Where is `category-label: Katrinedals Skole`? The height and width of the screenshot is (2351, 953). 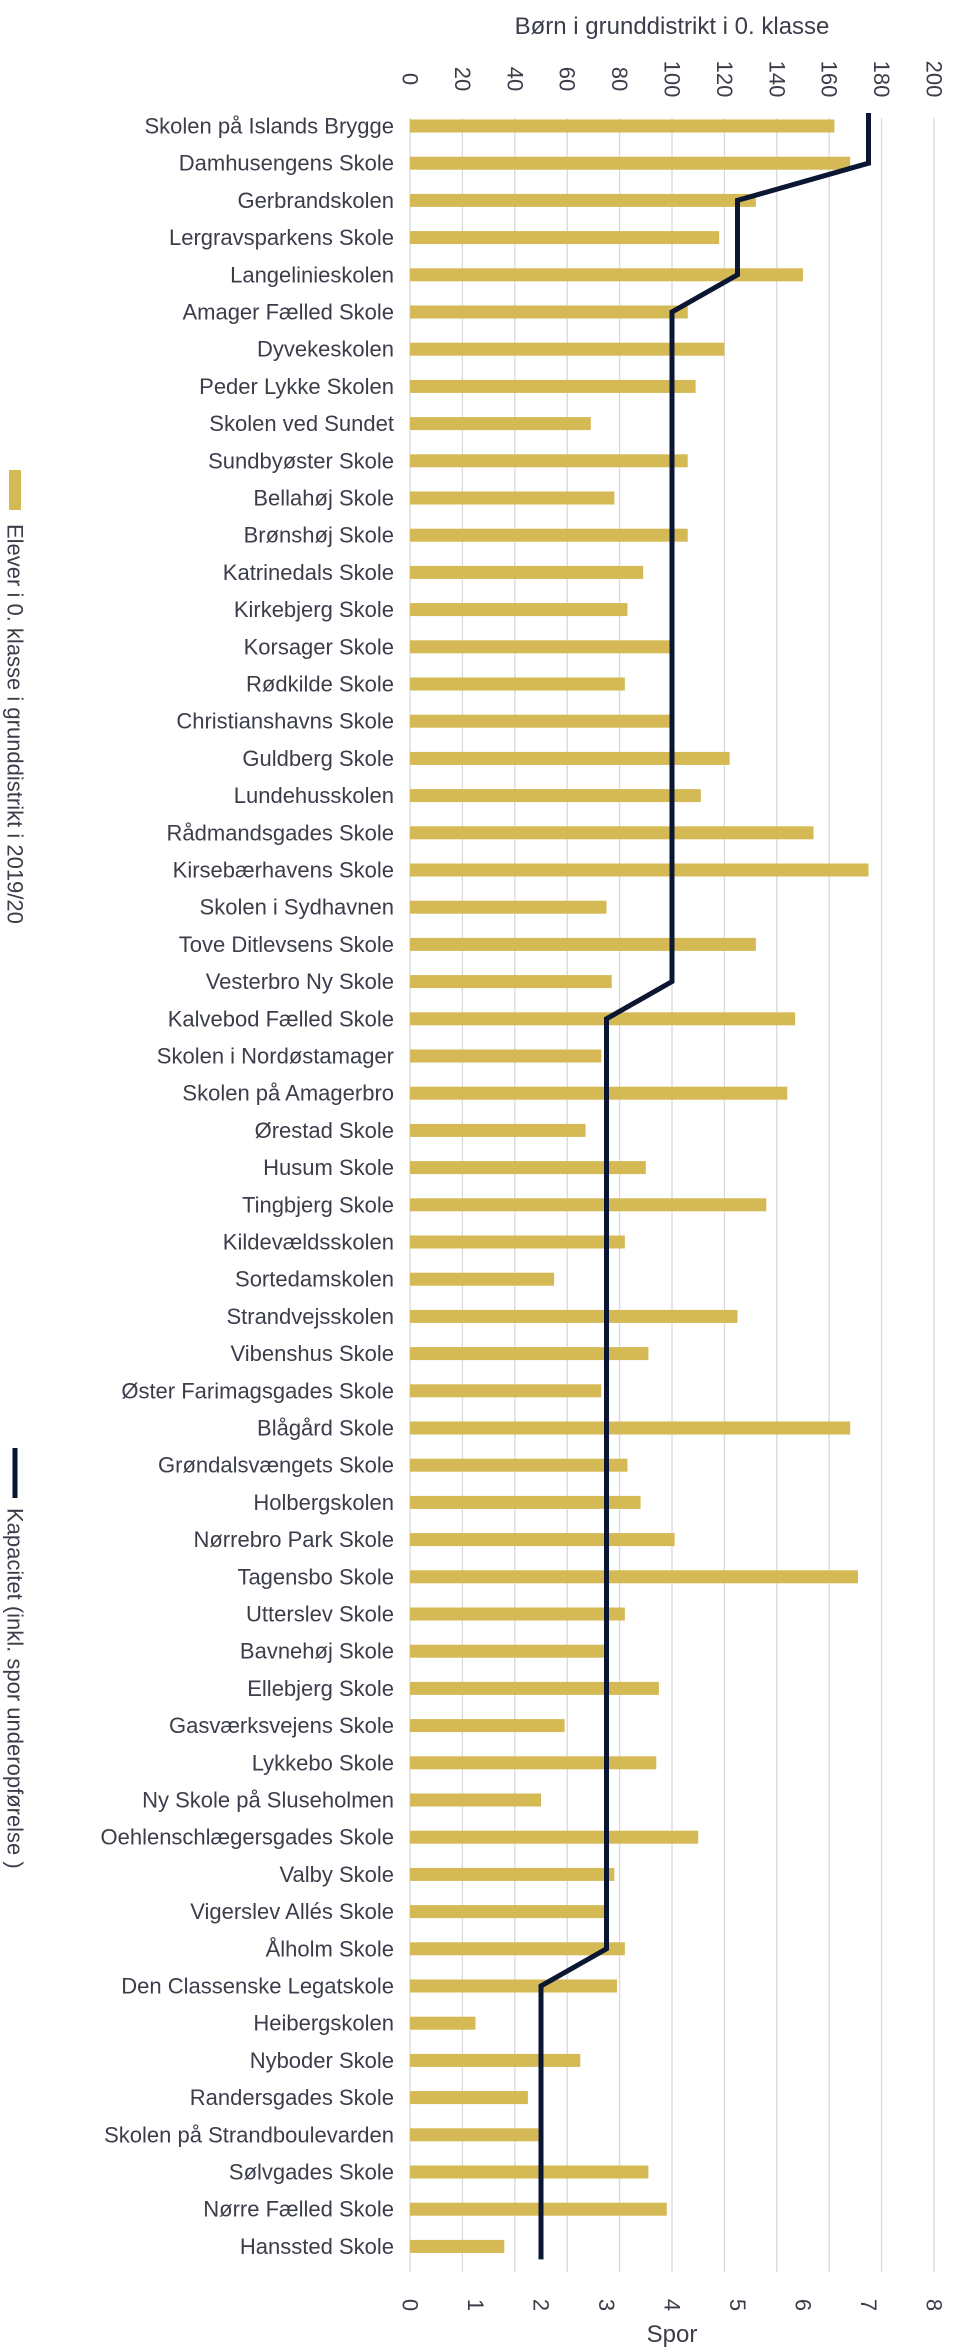 category-label: Katrinedals Skole is located at coordinates (308, 572).